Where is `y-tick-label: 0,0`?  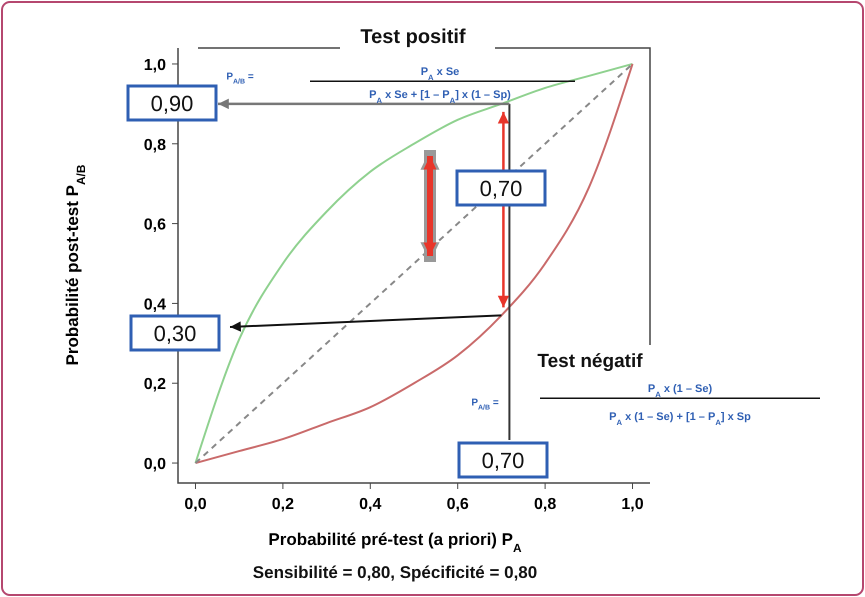 y-tick-label: 0,0 is located at coordinates (155, 465).